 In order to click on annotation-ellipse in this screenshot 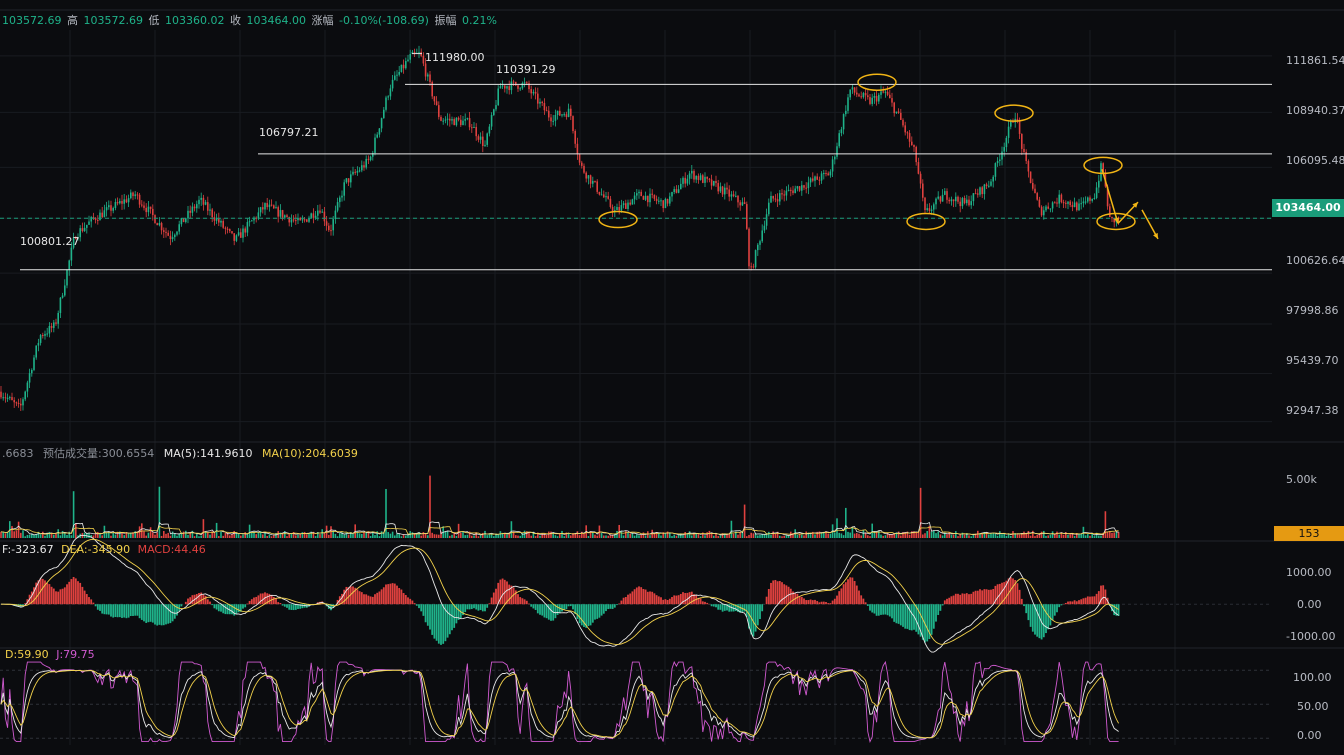, I will do `click(926, 221)`.